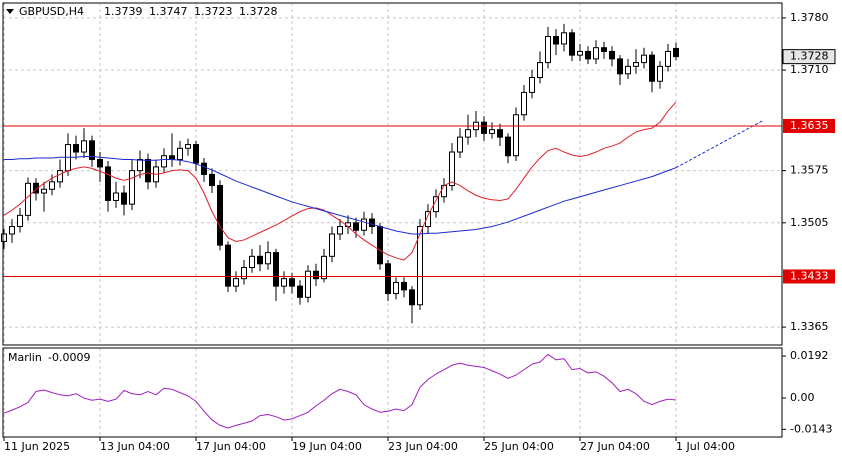 This screenshot has height=459, width=842. What do you see at coordinates (809, 326) in the screenshot?
I see `y-tick-label: 1.3365` at bounding box center [809, 326].